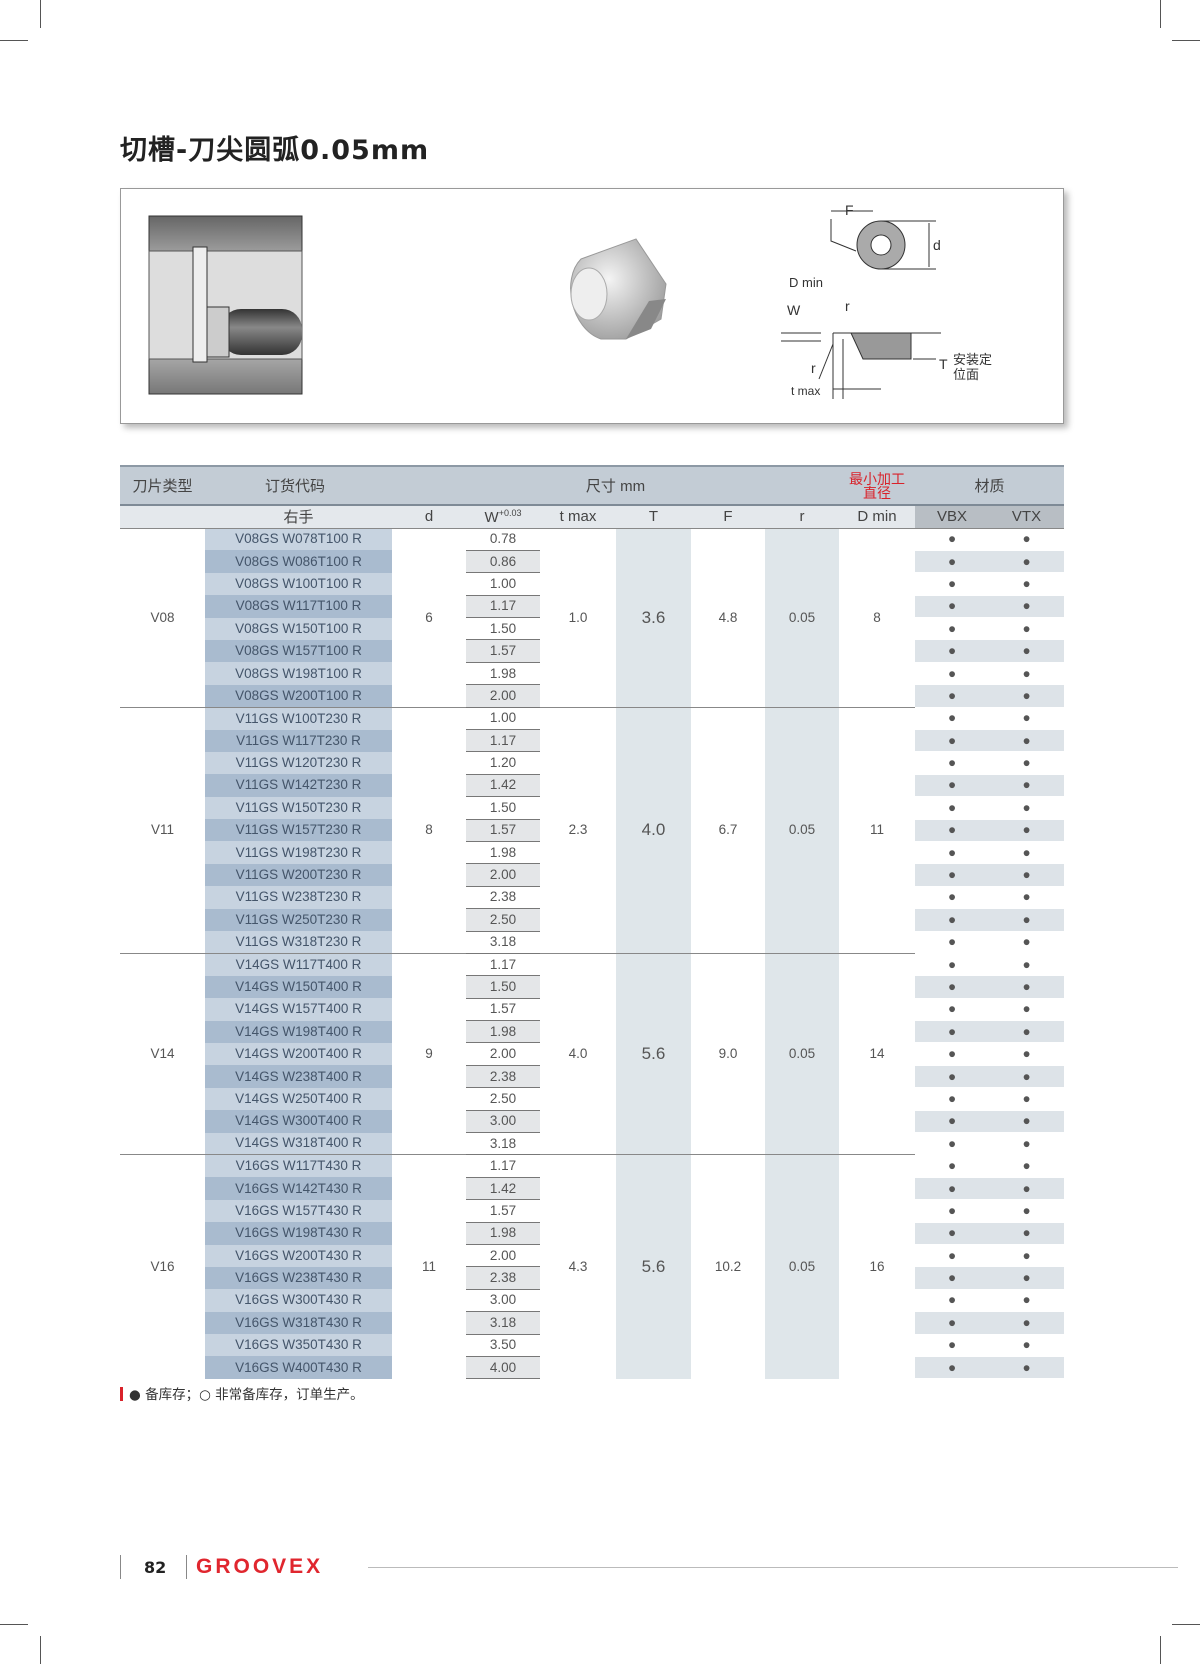  I want to click on header-material: 材质, so click(990, 485).